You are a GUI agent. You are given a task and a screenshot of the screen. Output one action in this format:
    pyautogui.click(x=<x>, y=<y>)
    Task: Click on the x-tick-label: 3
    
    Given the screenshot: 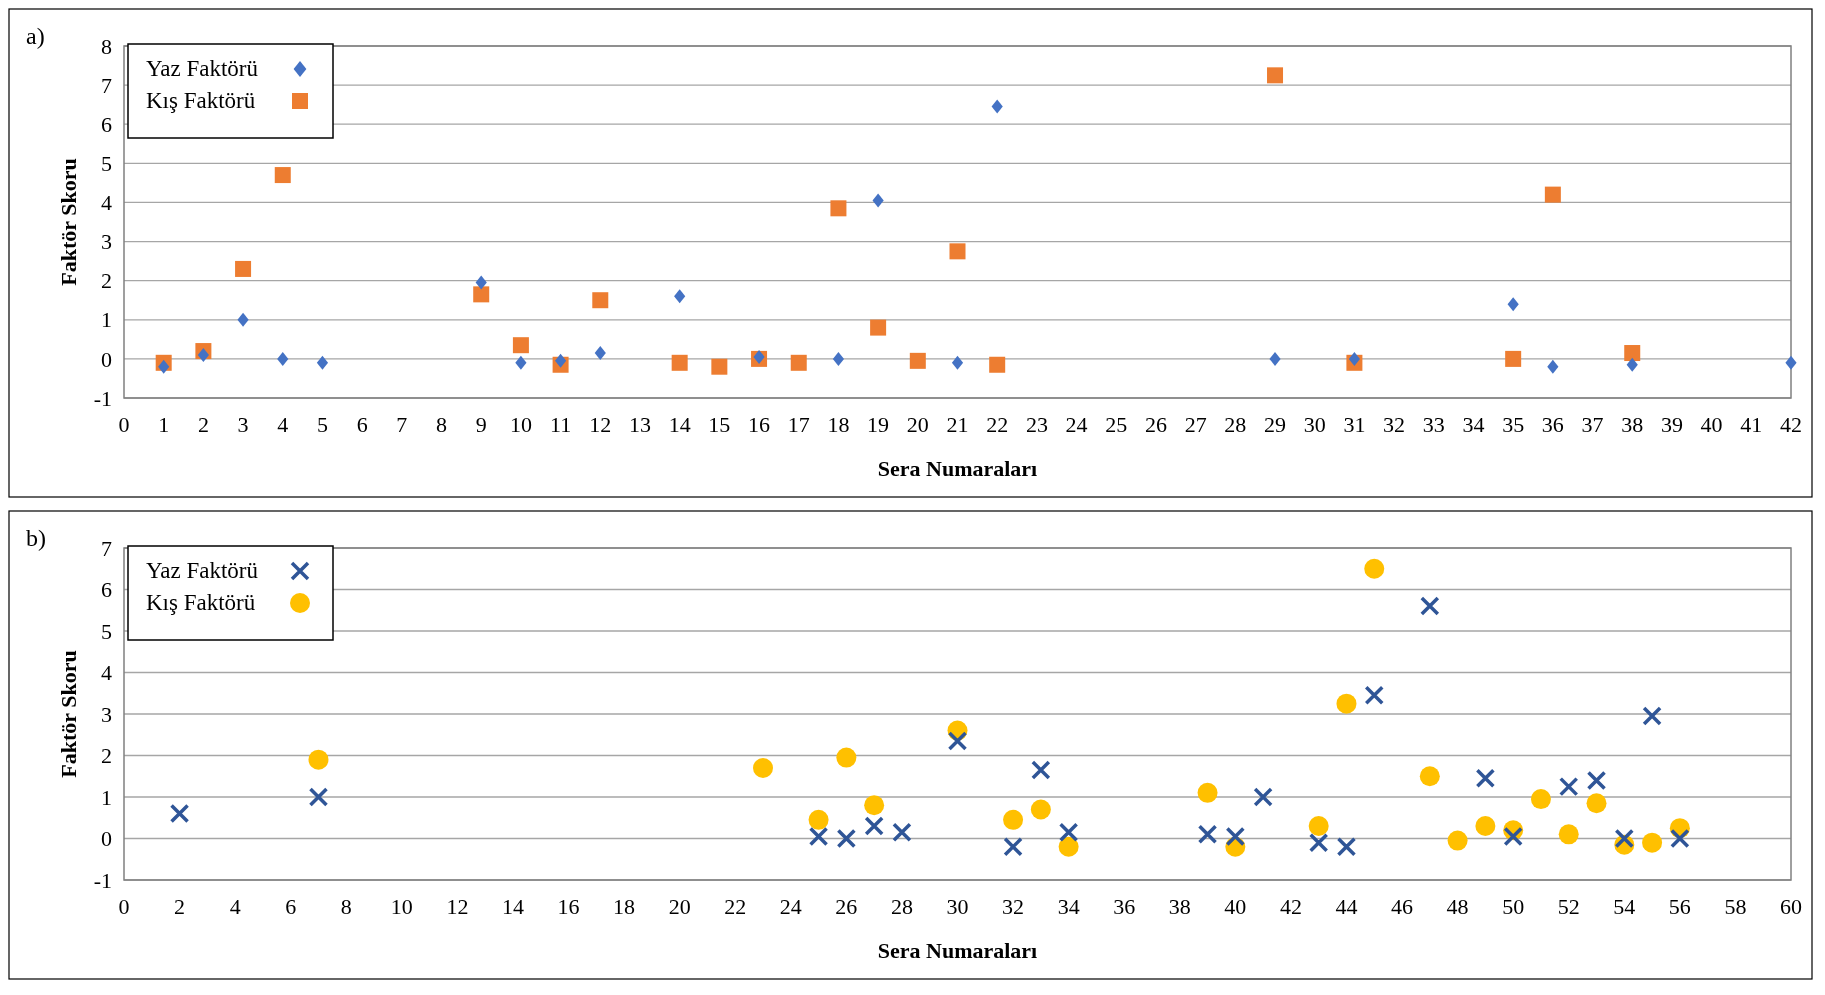 What is the action you would take?
    pyautogui.click(x=243, y=424)
    